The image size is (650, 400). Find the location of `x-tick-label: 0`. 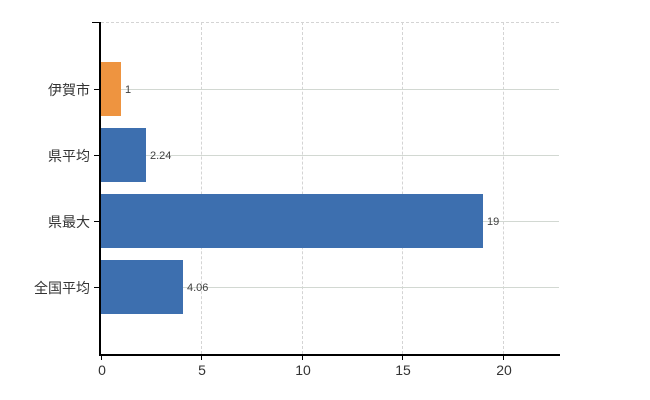

x-tick-label: 0 is located at coordinates (102, 370).